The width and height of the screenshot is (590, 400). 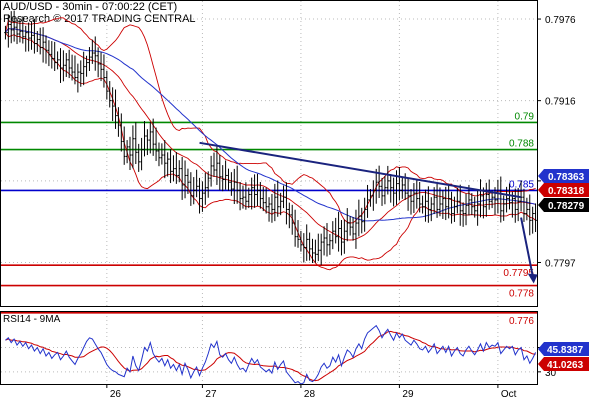 I want to click on level-label: 0.788, so click(x=521, y=144).